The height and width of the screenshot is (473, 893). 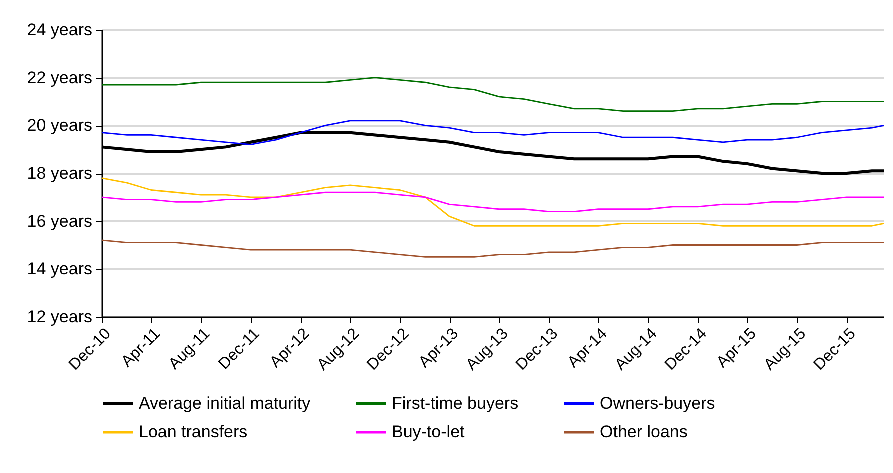 What do you see at coordinates (455, 403) in the screenshot?
I see `legend-label: First-time buyers` at bounding box center [455, 403].